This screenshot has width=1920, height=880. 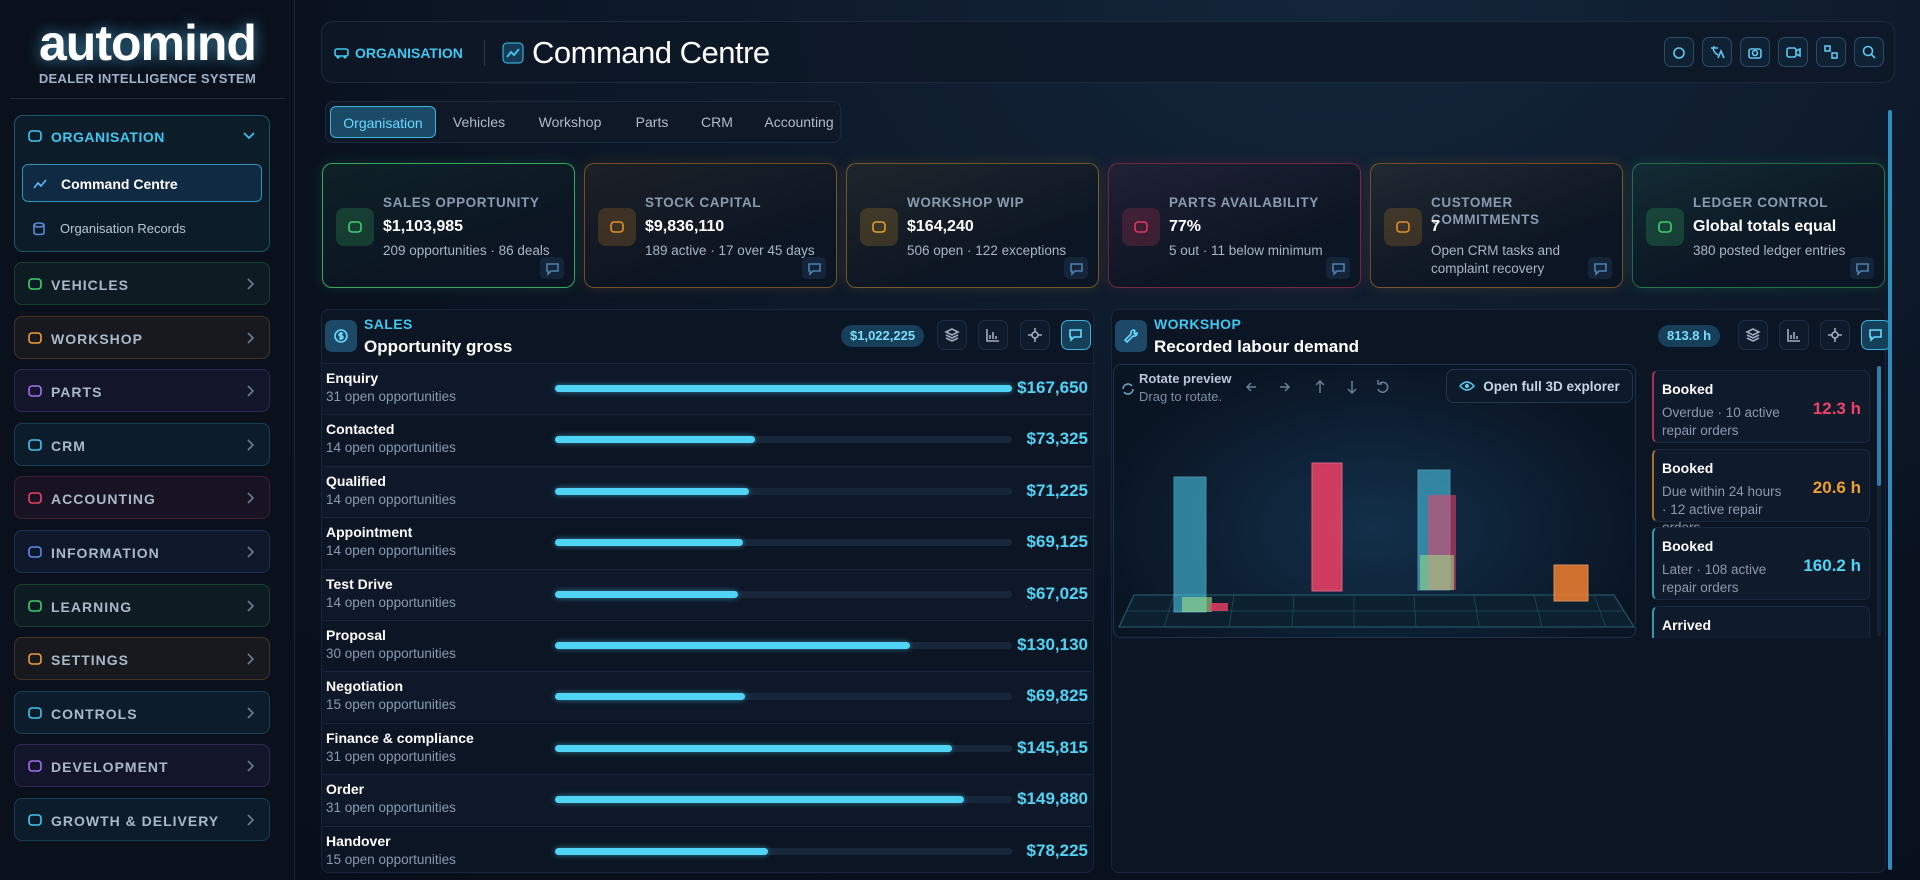 I want to click on preview-title: Rotate preview, so click(x=1185, y=378).